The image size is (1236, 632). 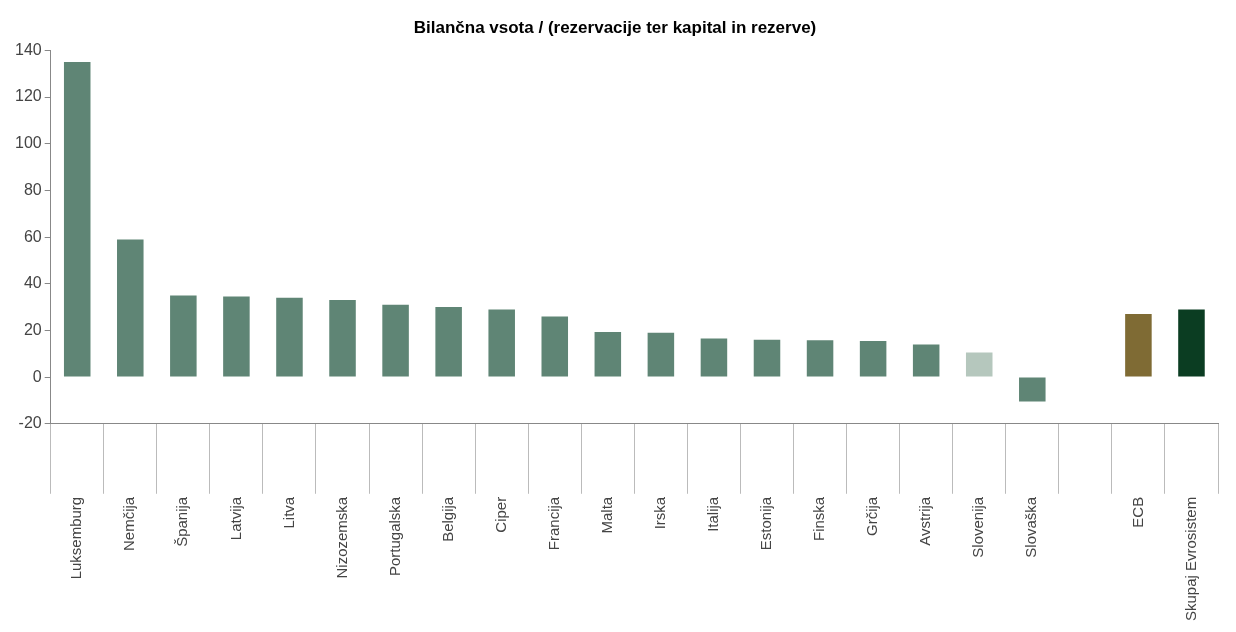 What do you see at coordinates (182, 521) in the screenshot?
I see `x-tick-label: Španija` at bounding box center [182, 521].